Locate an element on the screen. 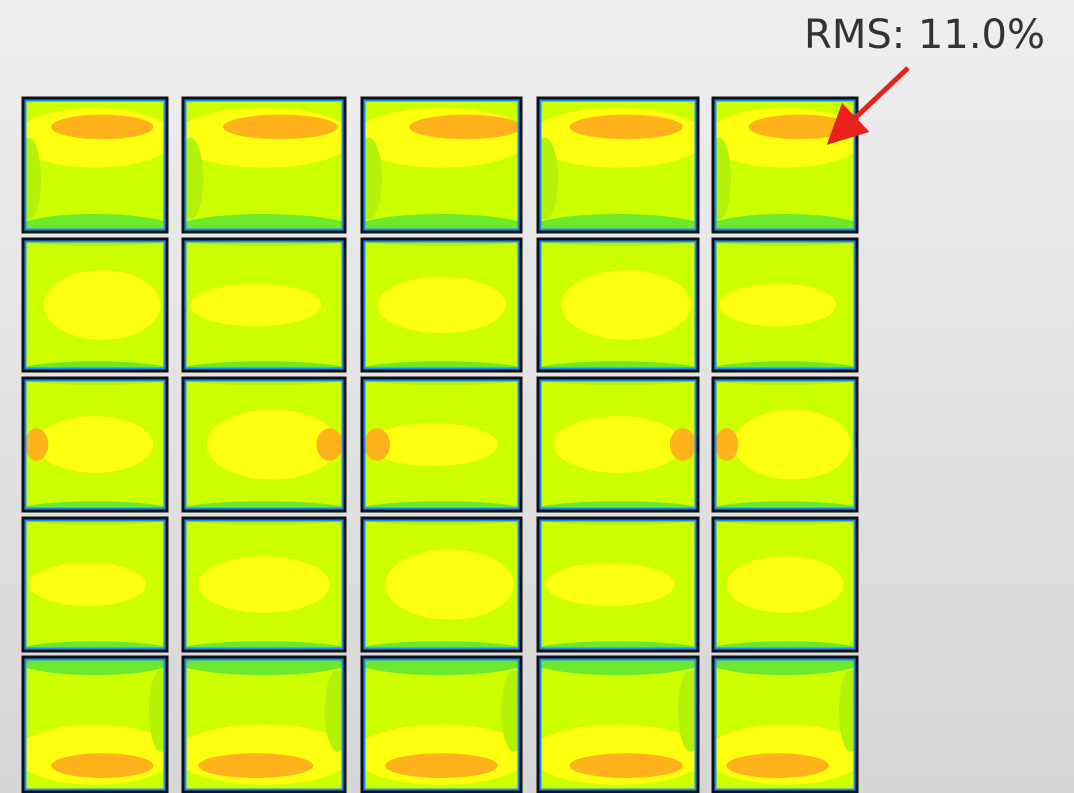 The image size is (1074, 793). rms-annotation: RMS: 11.0% is located at coordinates (924, 35).